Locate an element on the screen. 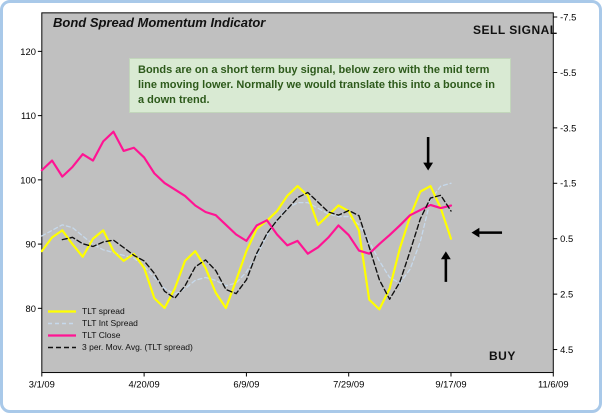 This screenshot has width=602, height=413. sell-signal-label: SELL SIGNAL is located at coordinates (515, 30).